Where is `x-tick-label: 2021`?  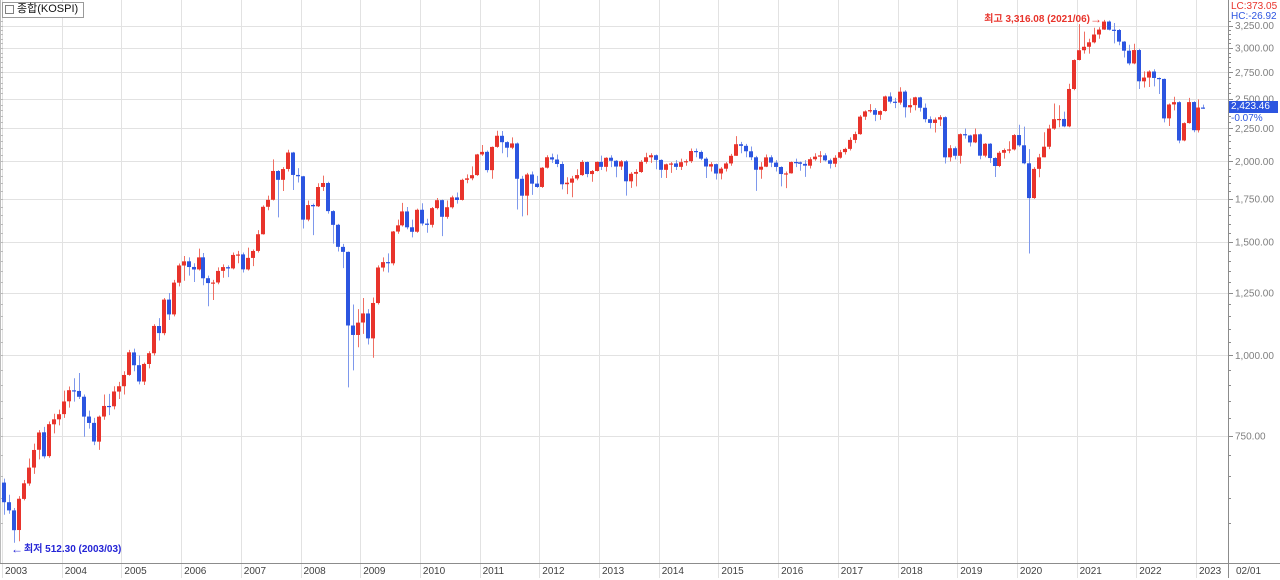 x-tick-label: 2021 is located at coordinates (1091, 571).